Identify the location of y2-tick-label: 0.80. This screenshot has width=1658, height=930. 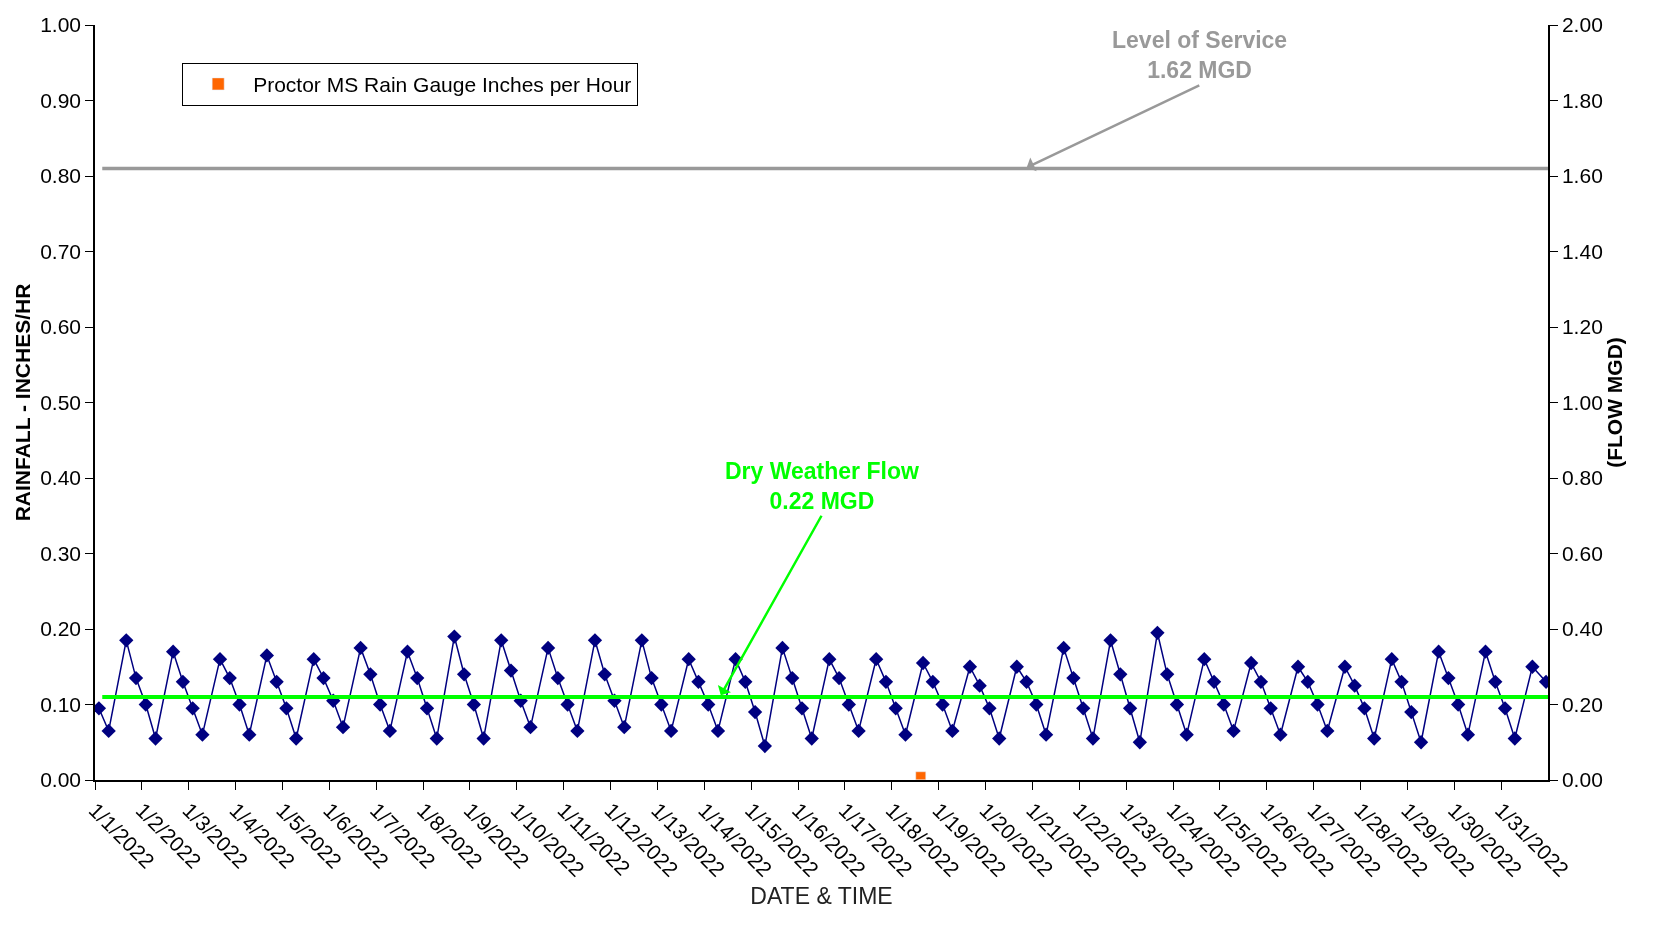
(1582, 478).